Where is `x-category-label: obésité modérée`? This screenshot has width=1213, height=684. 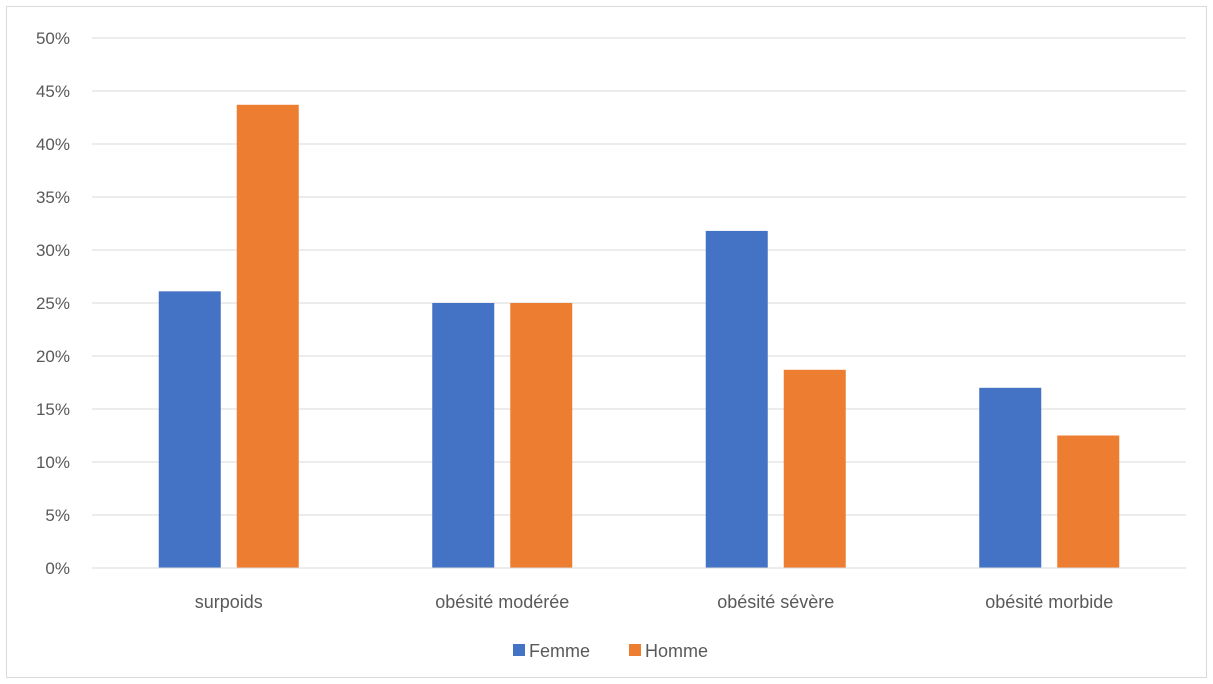
x-category-label: obésité modérée is located at coordinates (502, 602).